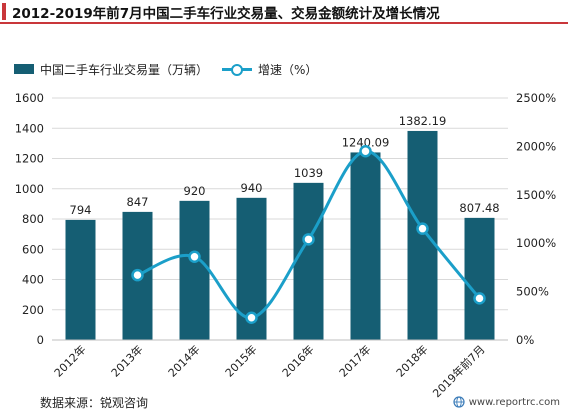 Image resolution: width=568 pixels, height=417 pixels. What do you see at coordinates (94, 403) in the screenshot?
I see `data-source-note: 数据来源：锐观咨询` at bounding box center [94, 403].